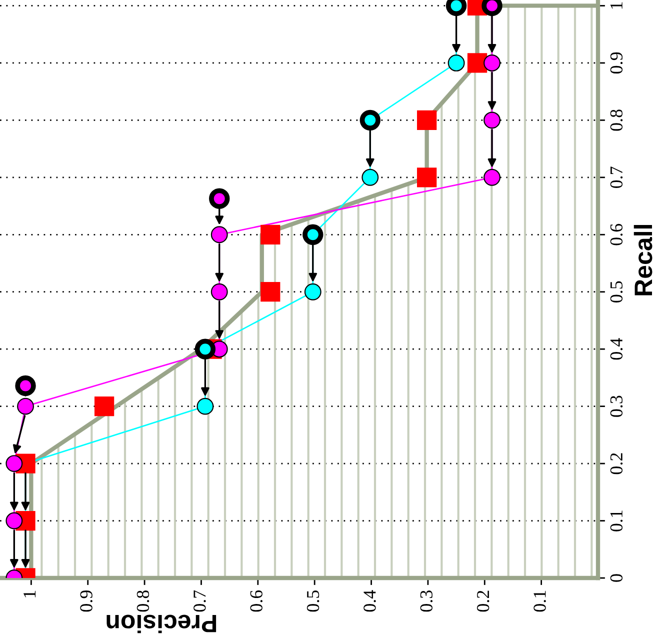 The height and width of the screenshot is (642, 654). Describe the element at coordinates (616, 120) in the screenshot. I see `y-tick-label: 0.8` at that location.